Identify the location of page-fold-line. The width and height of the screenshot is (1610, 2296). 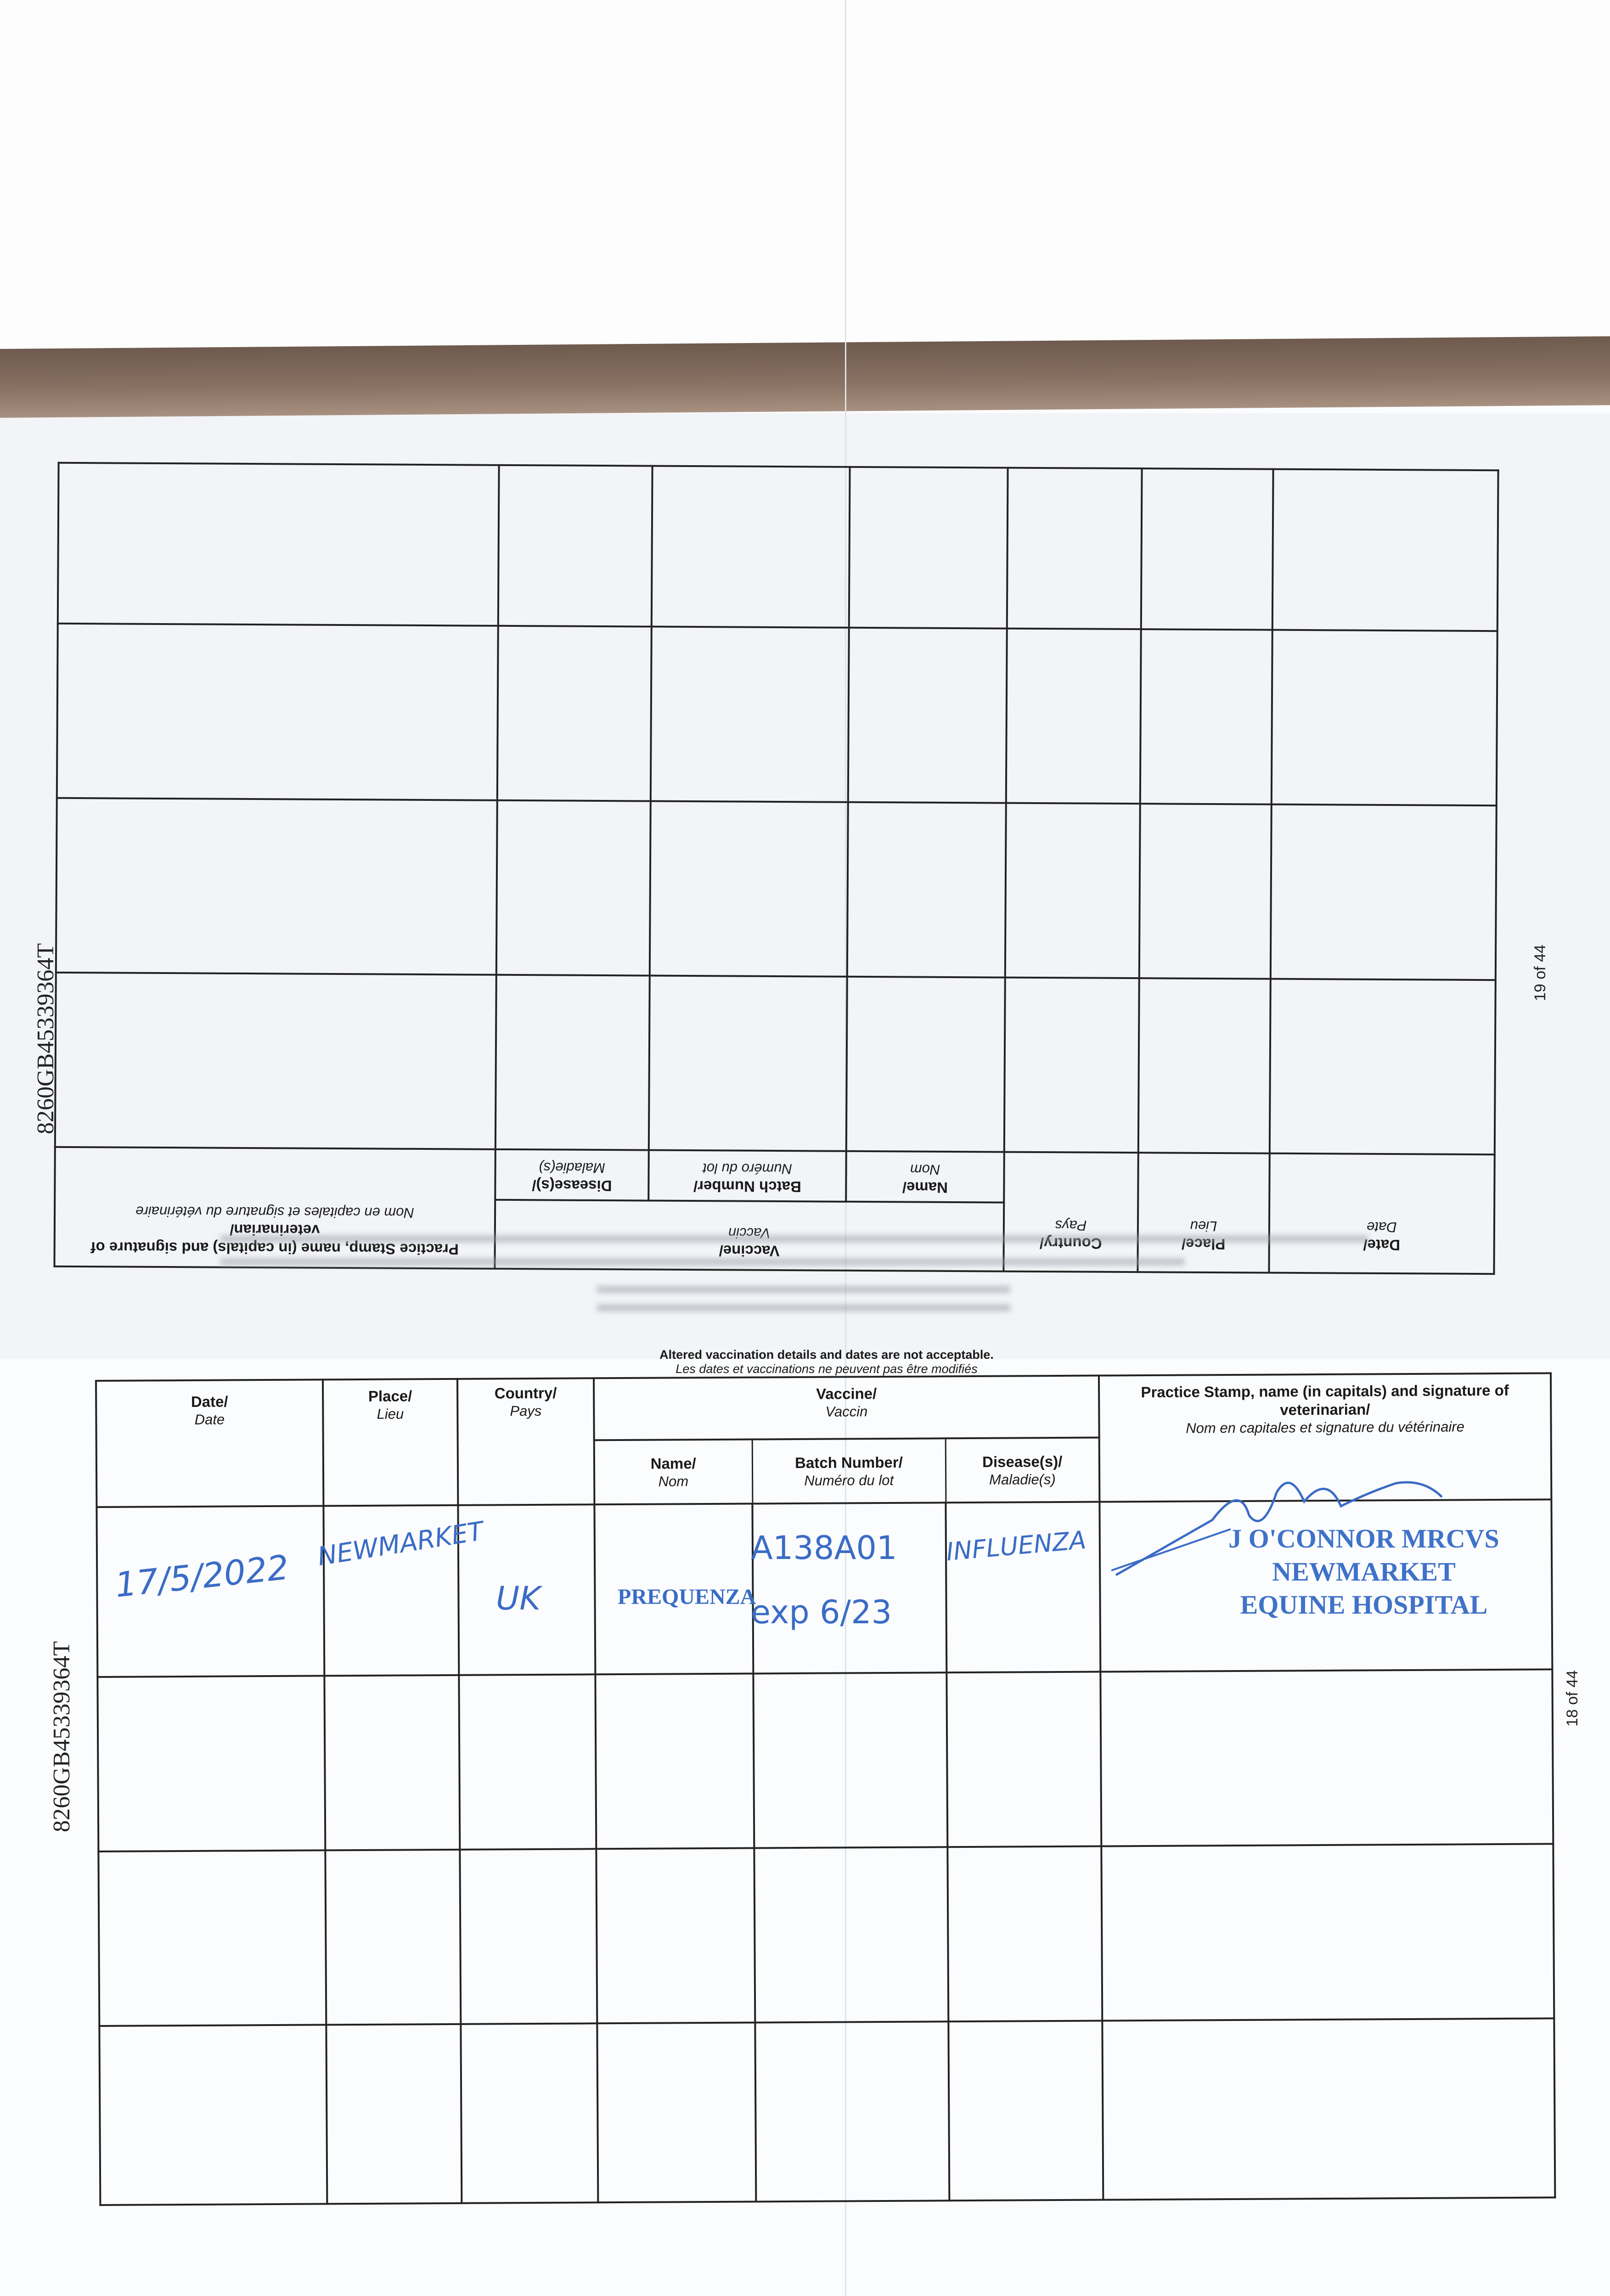
(846, 1148).